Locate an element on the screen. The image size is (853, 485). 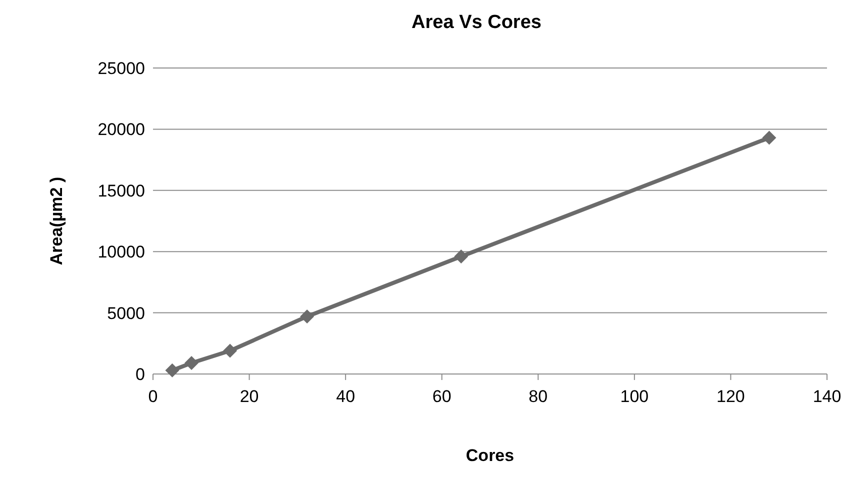
y-tick-label: 10000 is located at coordinates (121, 252).